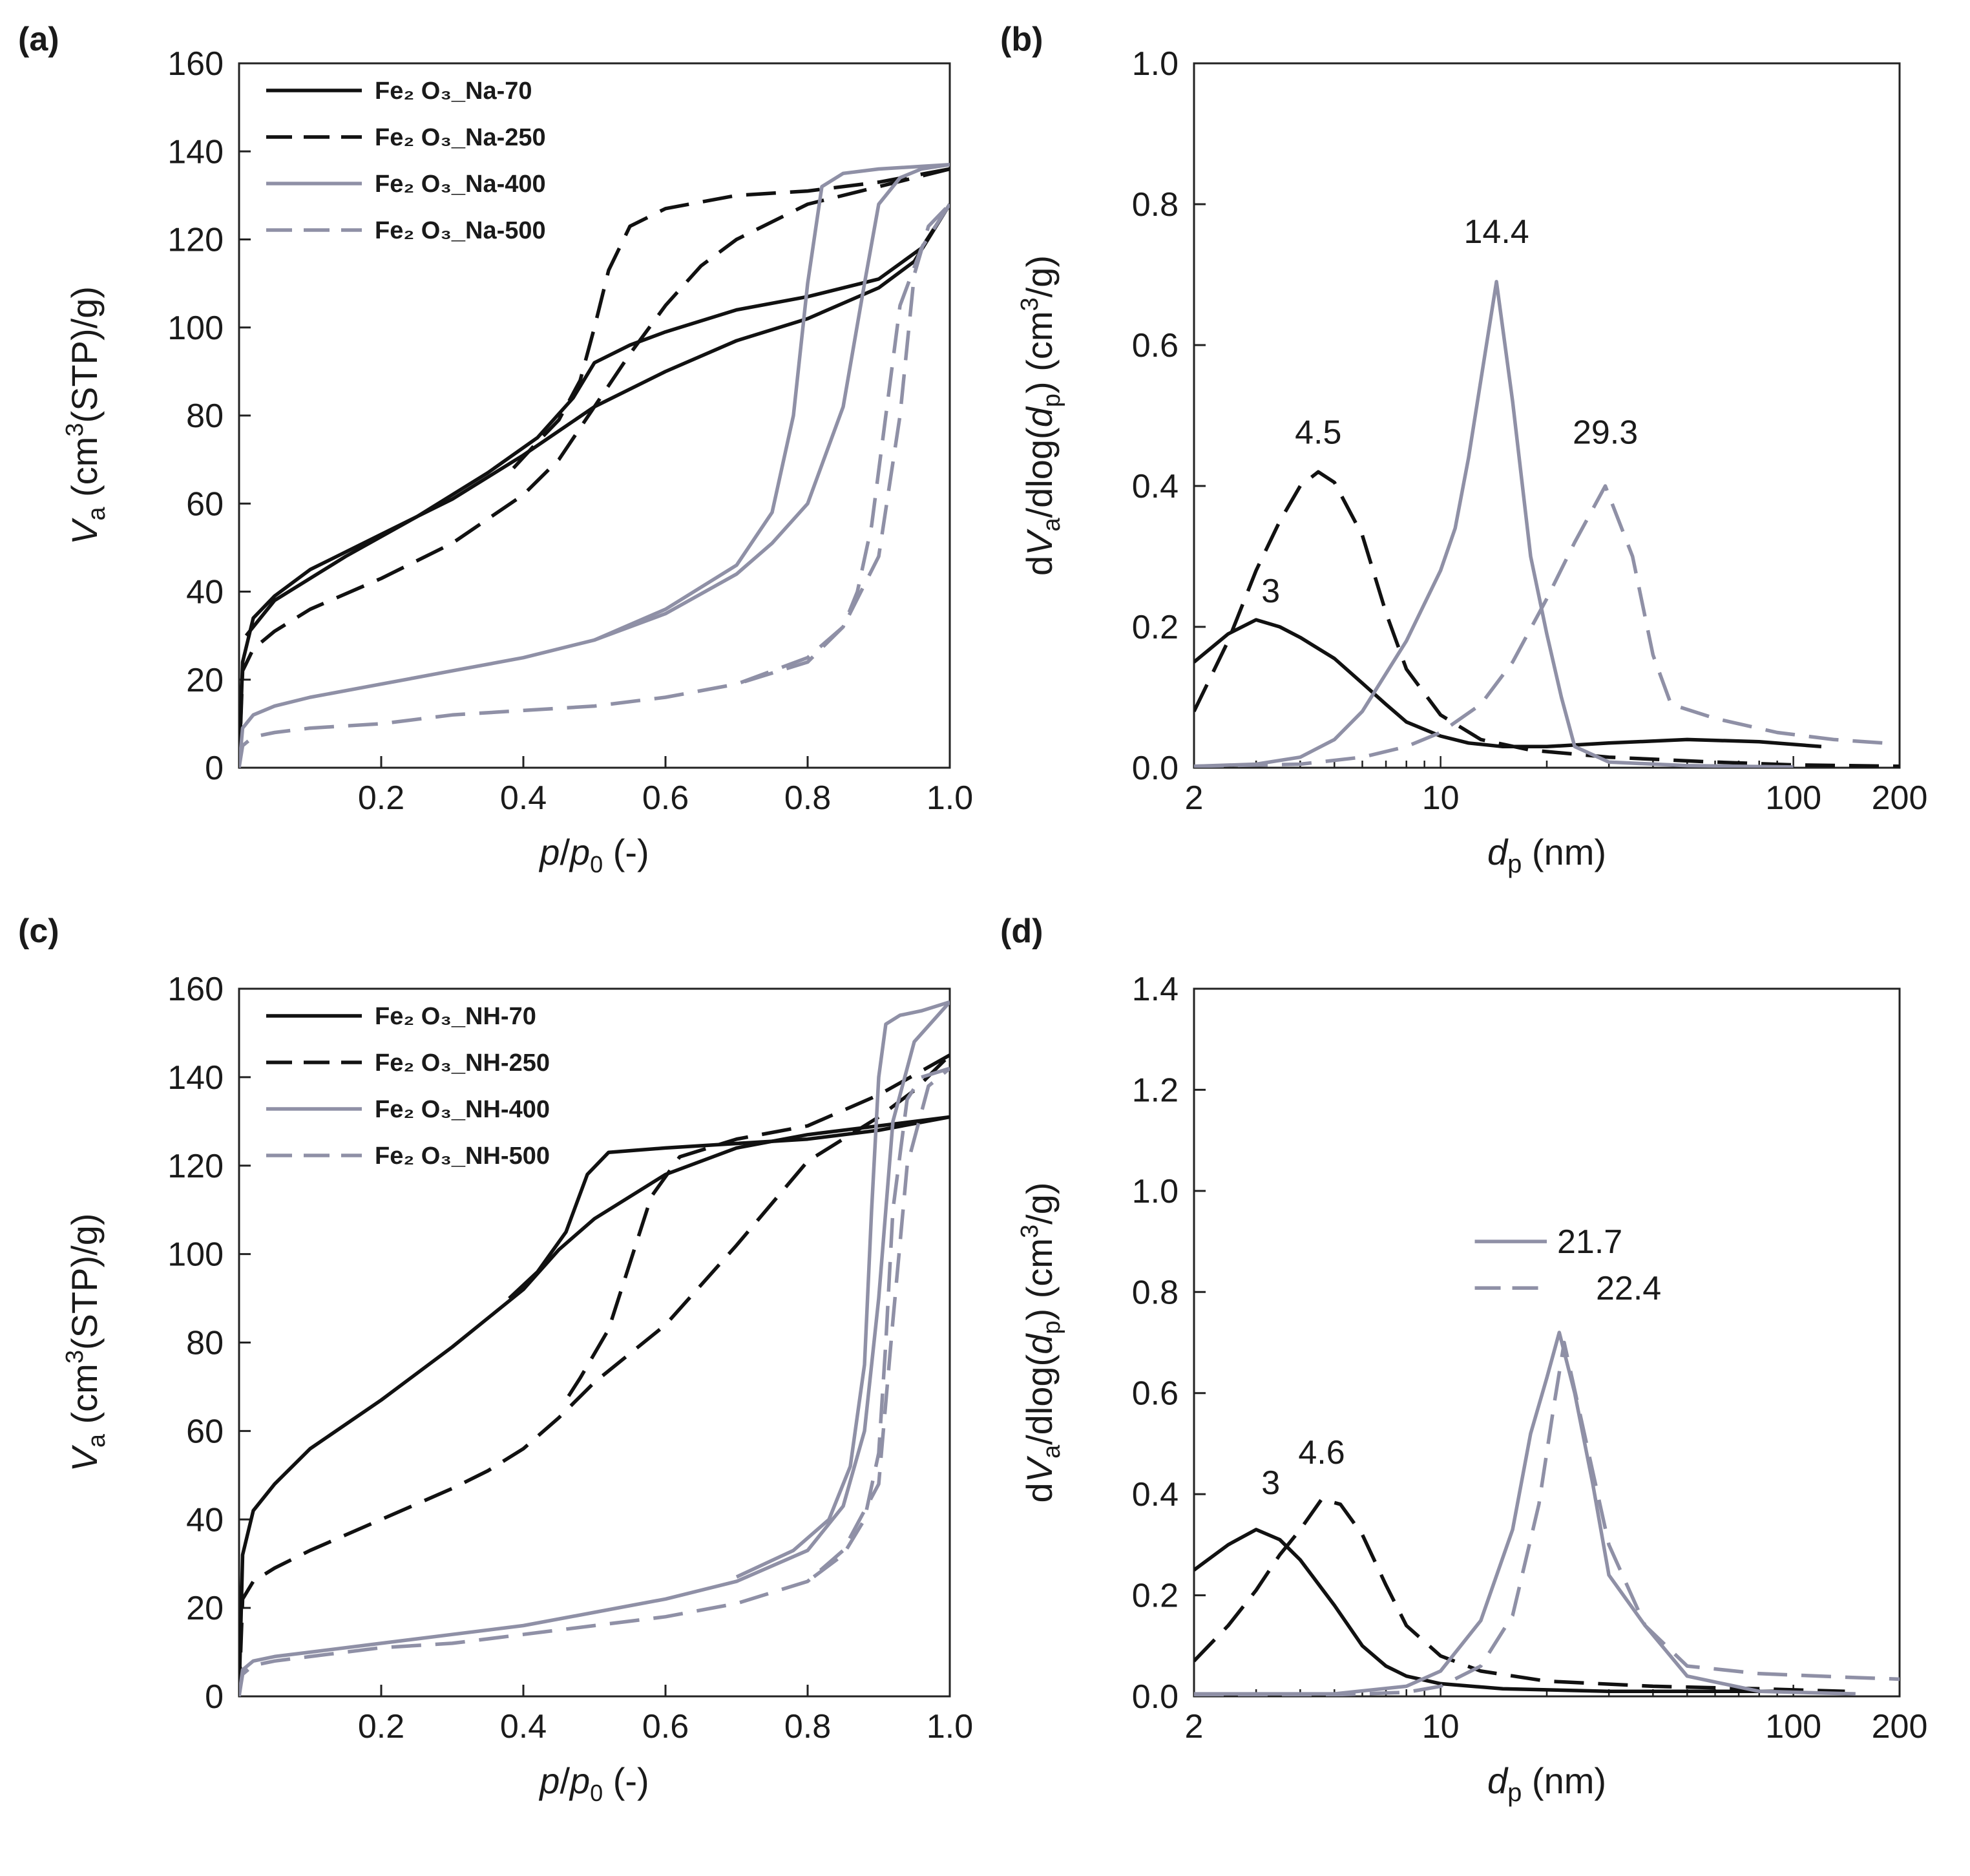  Describe the element at coordinates (461, 230) in the screenshot. I see `legend-entry: Fe₂ O₃_Na-500` at that location.